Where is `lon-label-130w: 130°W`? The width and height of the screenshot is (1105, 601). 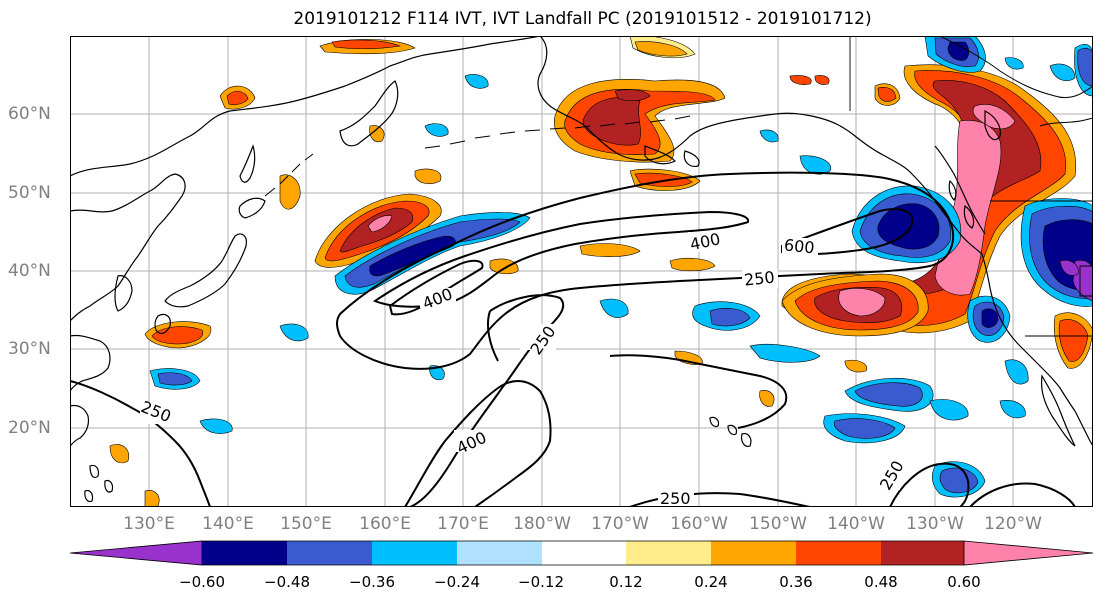
lon-label-130w: 130°W is located at coordinates (935, 524).